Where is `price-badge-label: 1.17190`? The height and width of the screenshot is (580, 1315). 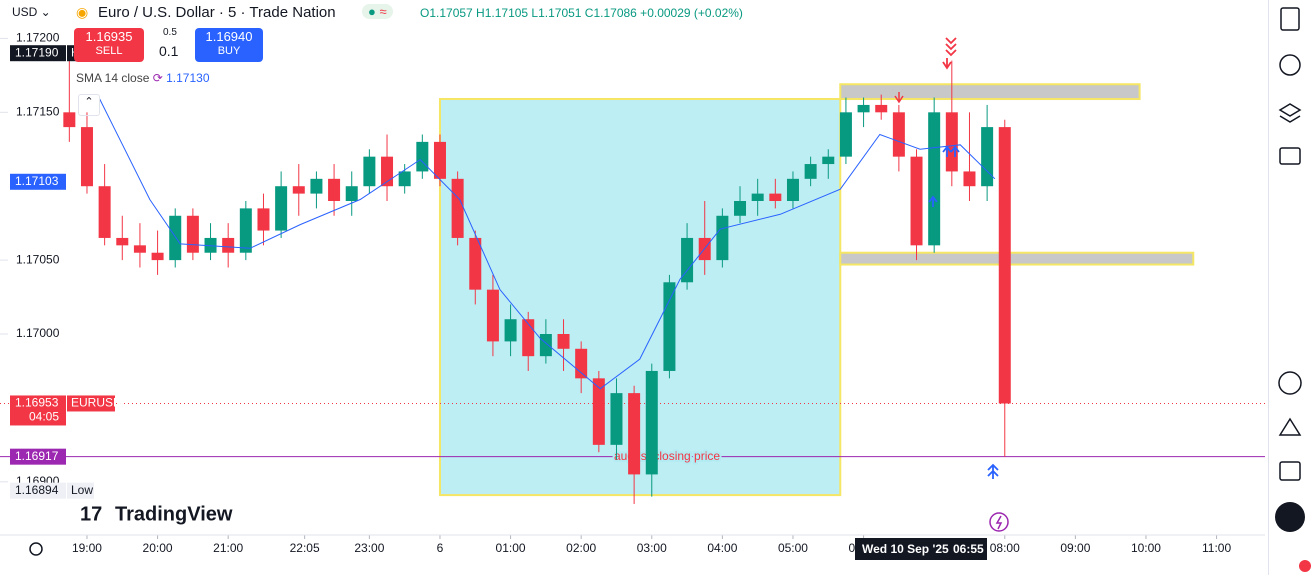 price-badge-label: 1.17190 is located at coordinates (37, 52).